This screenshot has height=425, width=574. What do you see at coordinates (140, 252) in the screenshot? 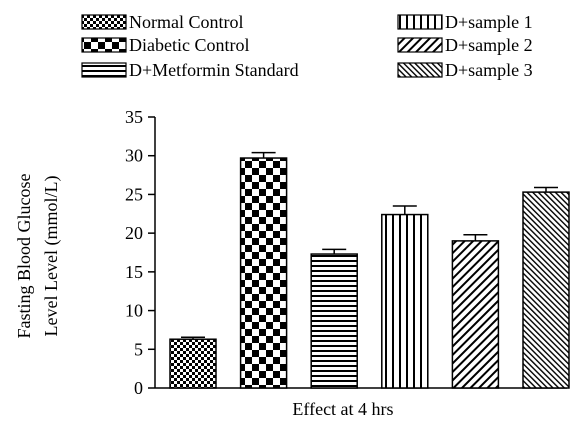
I see `y-ticks: 0 5 10 15 20 25 30 35` at bounding box center [140, 252].